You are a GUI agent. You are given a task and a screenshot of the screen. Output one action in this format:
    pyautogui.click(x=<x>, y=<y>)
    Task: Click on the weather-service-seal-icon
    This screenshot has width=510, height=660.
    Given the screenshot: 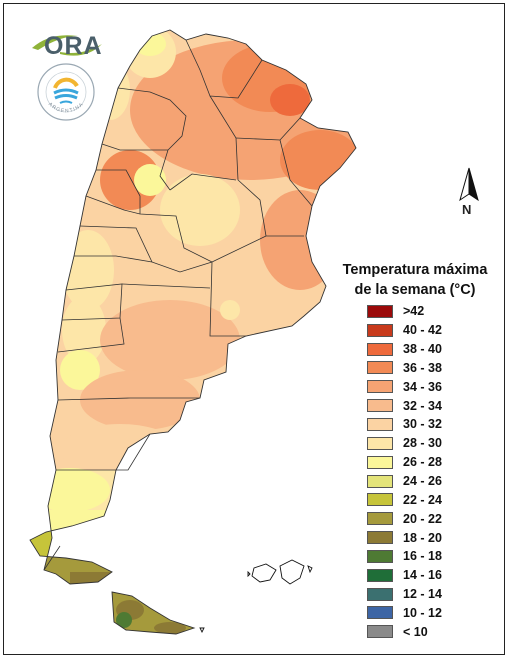 What is the action you would take?
    pyautogui.click(x=66, y=92)
    